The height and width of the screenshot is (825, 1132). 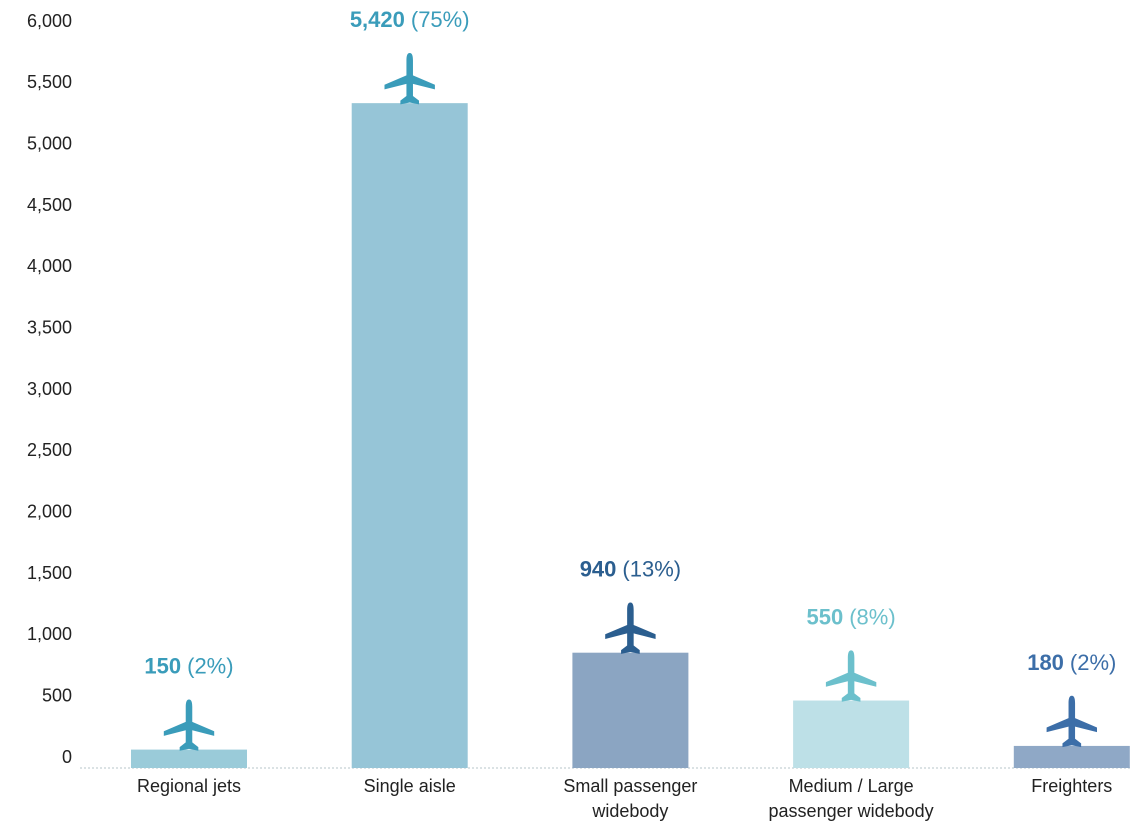 I want to click on value-label: 150 (2%), so click(x=188, y=665).